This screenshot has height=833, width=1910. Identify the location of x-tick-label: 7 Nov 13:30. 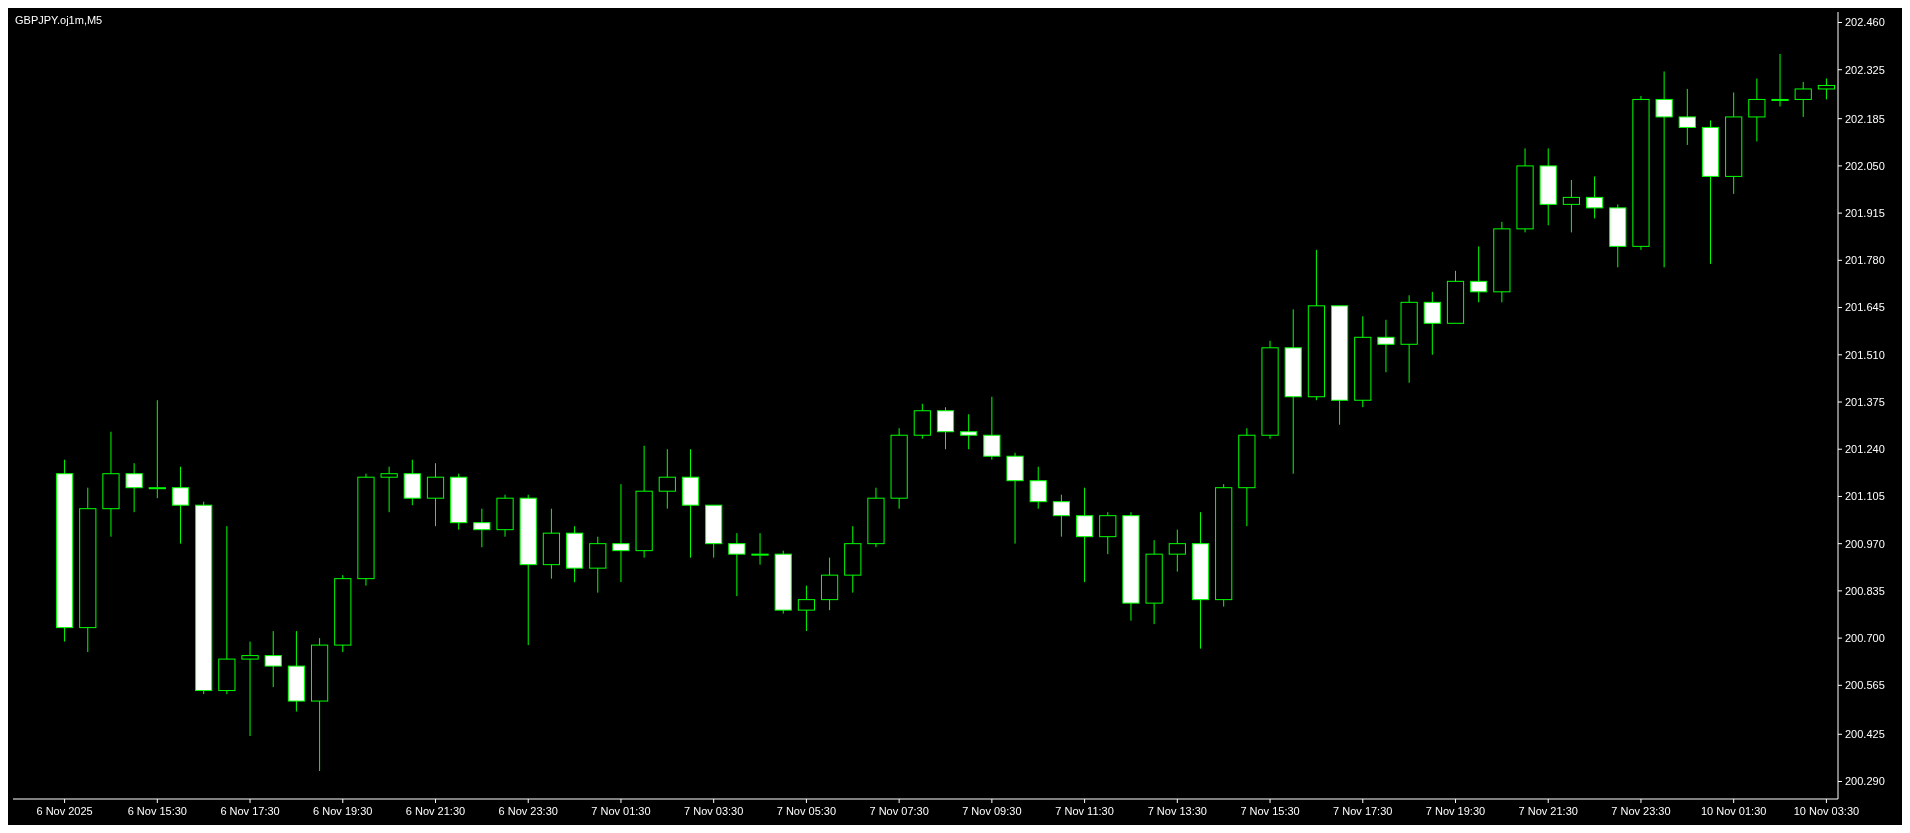
(1177, 811).